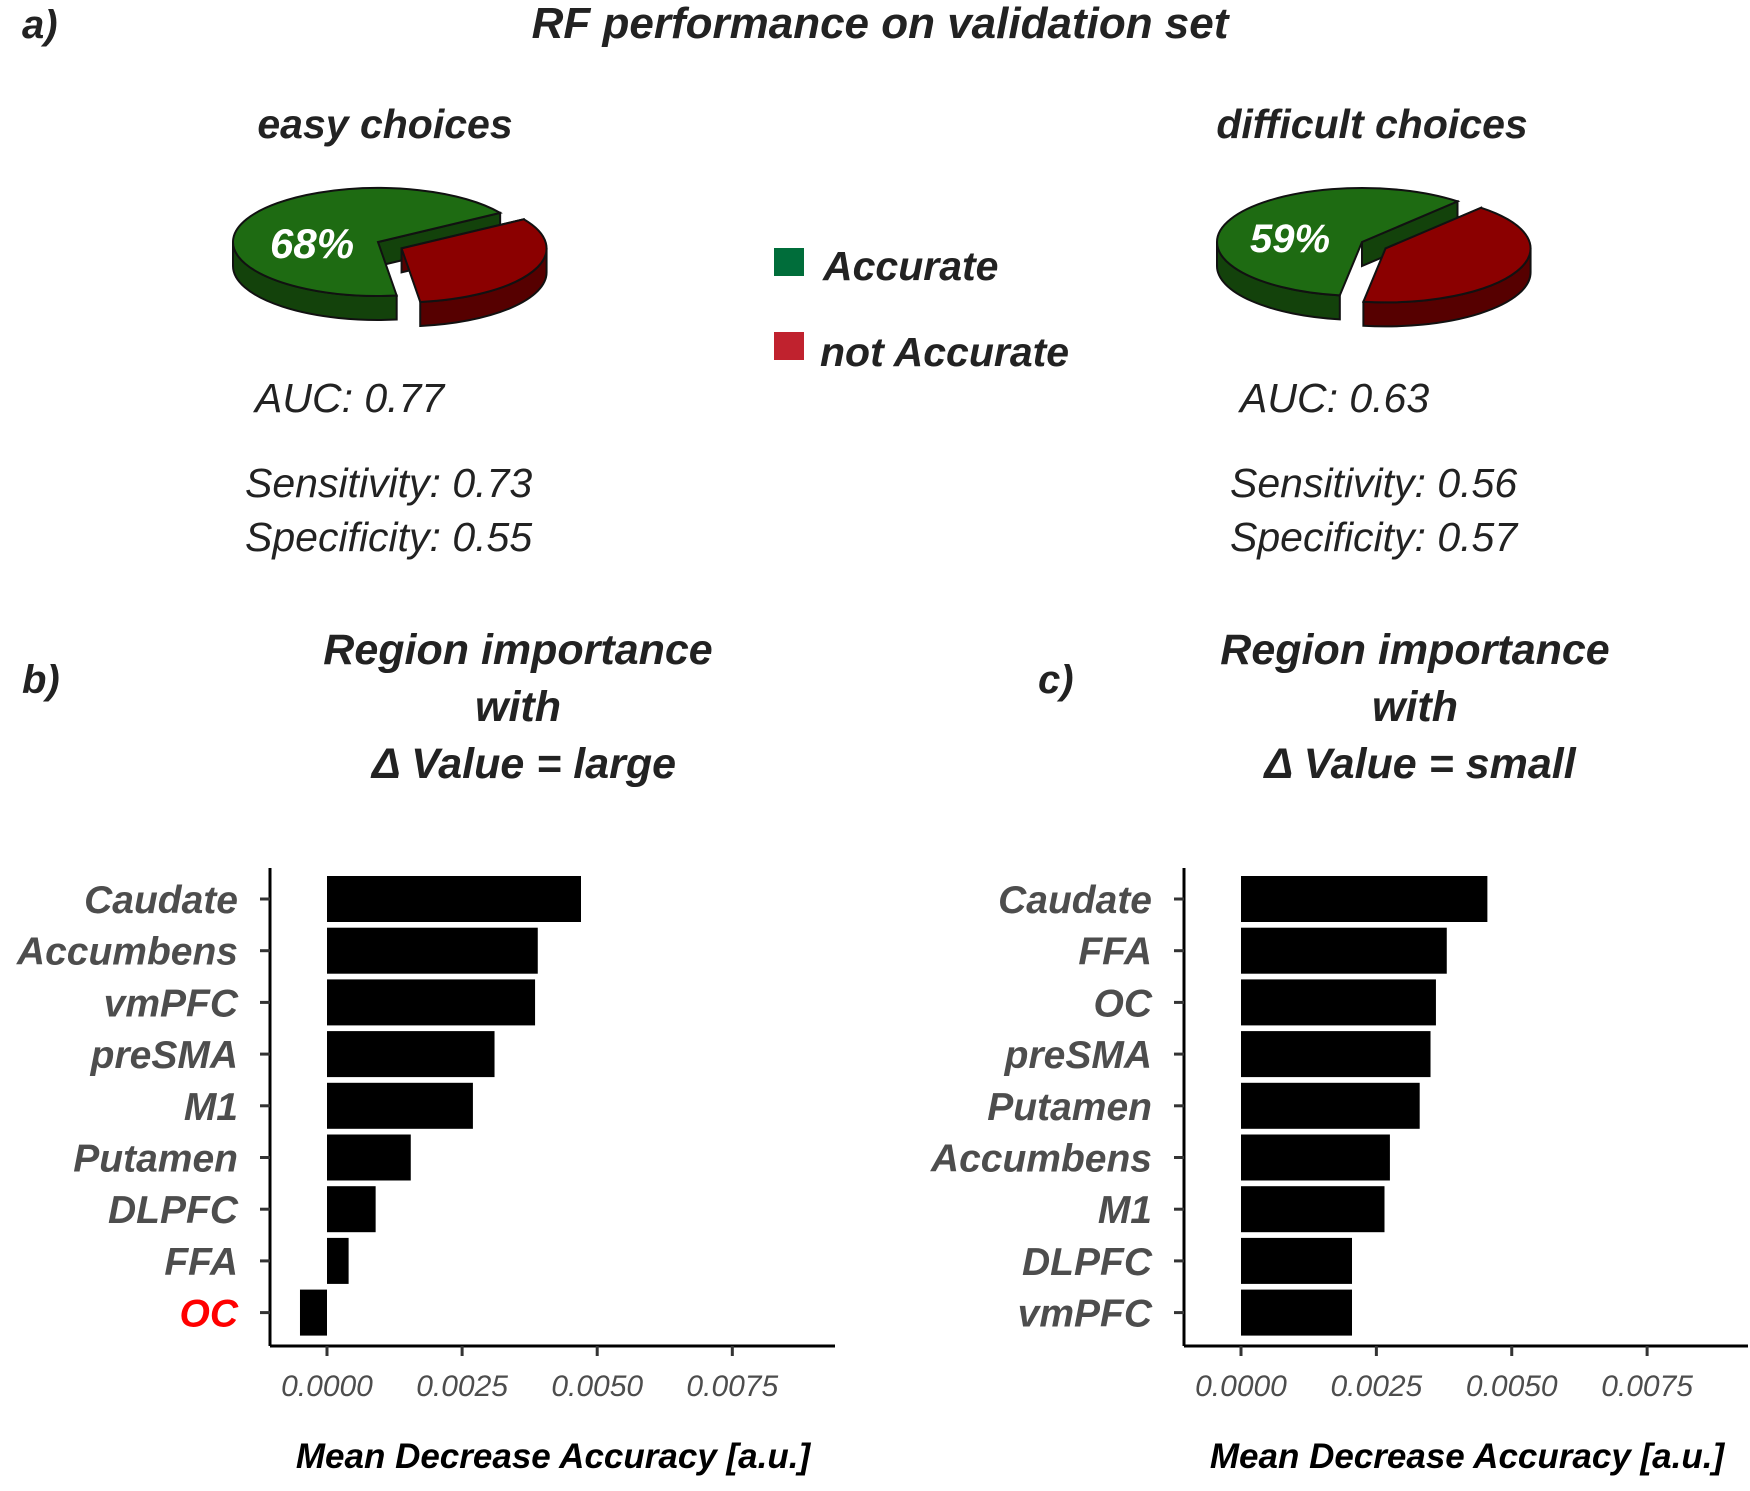 This screenshot has width=1750, height=1491. What do you see at coordinates (384, 124) in the screenshot?
I see `pie-title-easy: easy choices` at bounding box center [384, 124].